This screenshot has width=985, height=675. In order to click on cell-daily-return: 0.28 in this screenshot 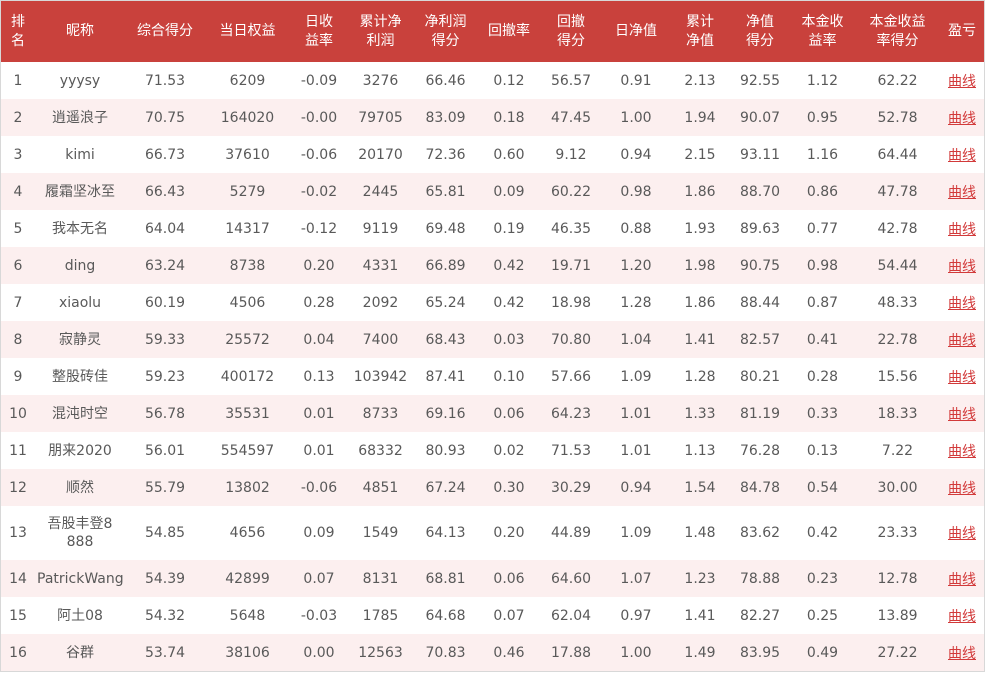, I will do `click(319, 302)`.